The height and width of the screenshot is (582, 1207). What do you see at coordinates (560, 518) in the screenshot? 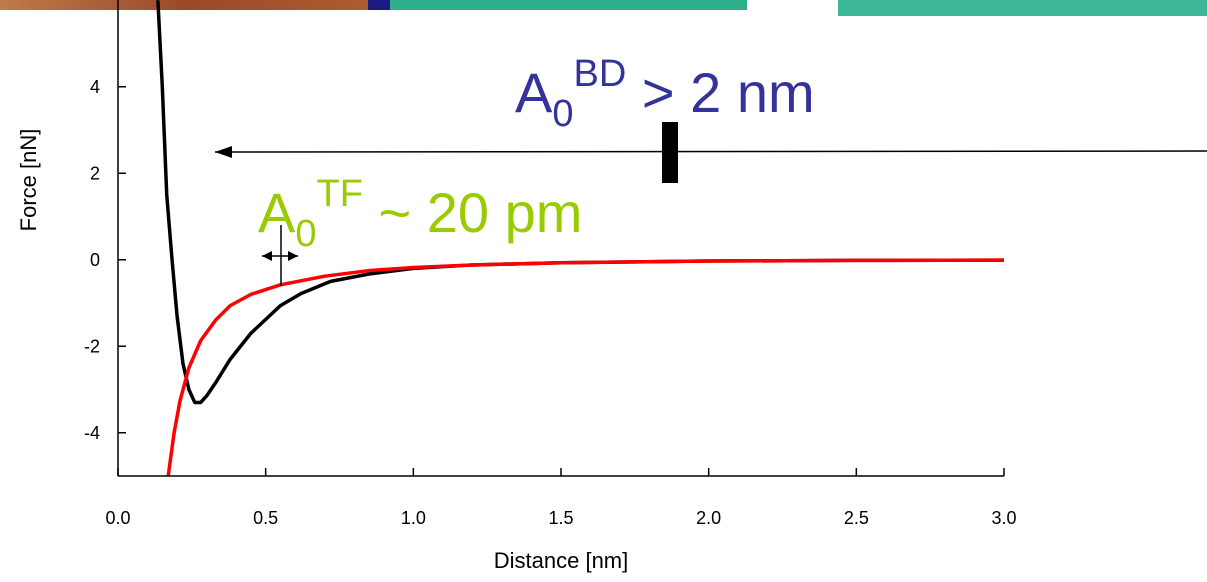
I see `x-tick-label: 1.5` at bounding box center [560, 518].